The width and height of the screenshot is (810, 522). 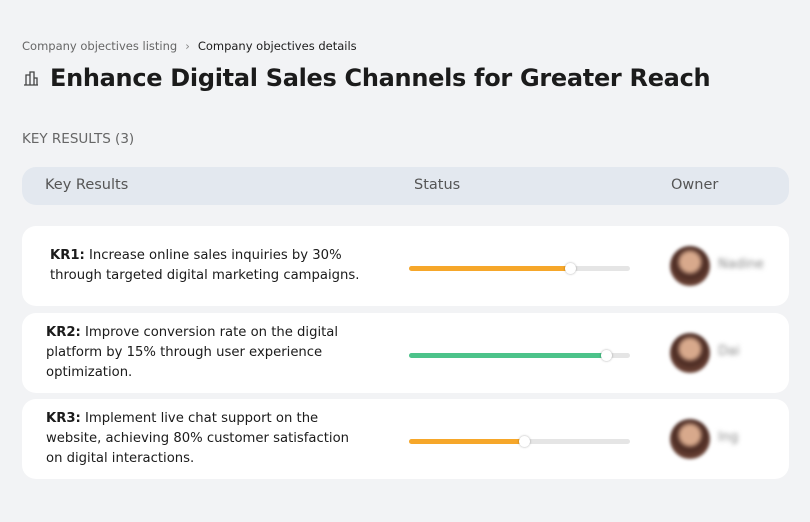 What do you see at coordinates (728, 437) in the screenshot?
I see `owner-name: Ing` at bounding box center [728, 437].